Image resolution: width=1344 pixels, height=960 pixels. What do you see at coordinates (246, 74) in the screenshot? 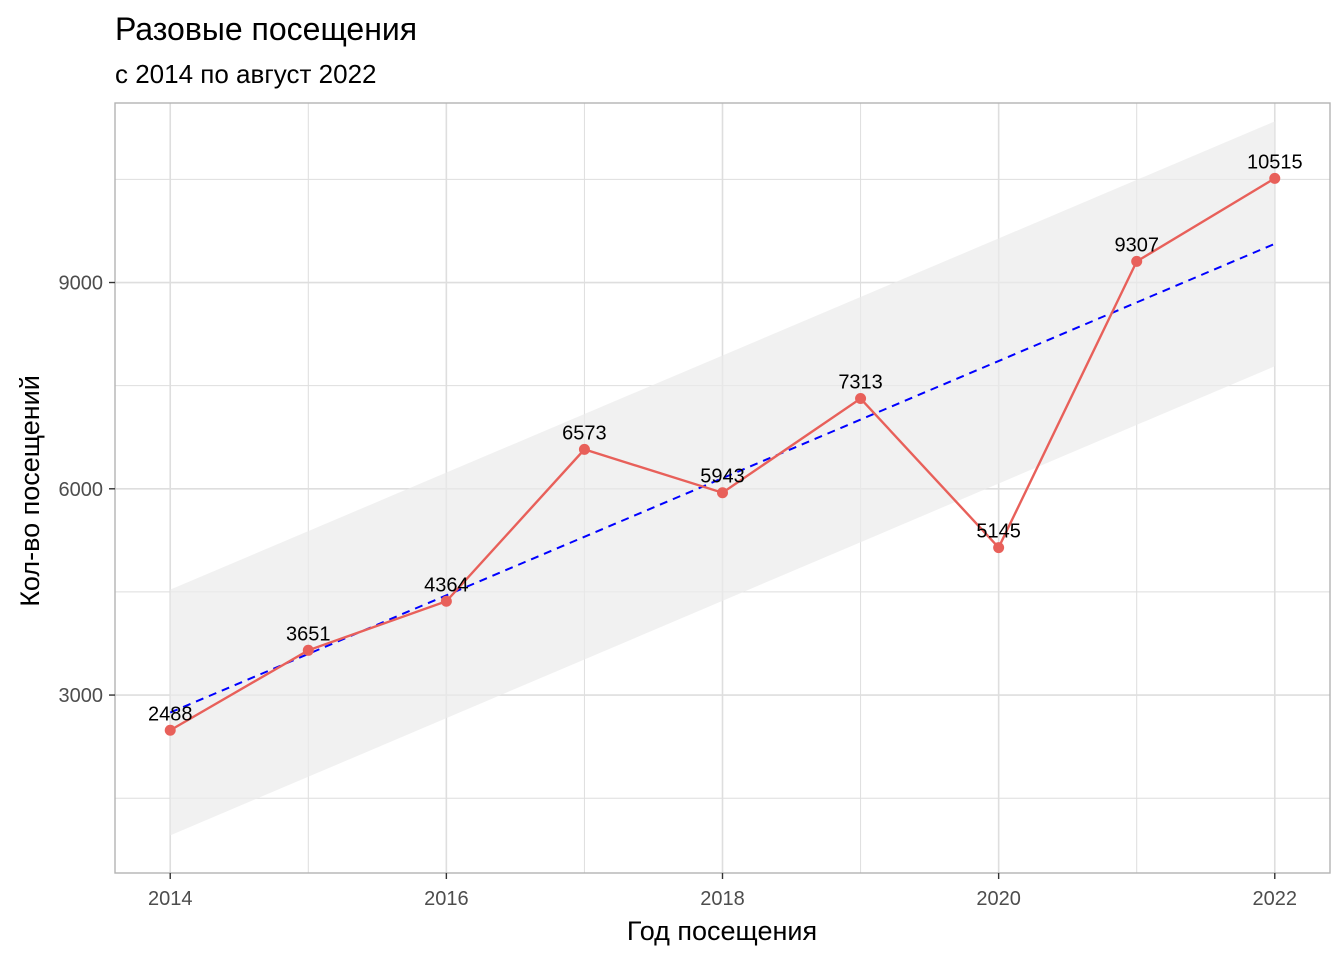
I see `chart-subtitle: с 2014 по август 2022` at bounding box center [246, 74].